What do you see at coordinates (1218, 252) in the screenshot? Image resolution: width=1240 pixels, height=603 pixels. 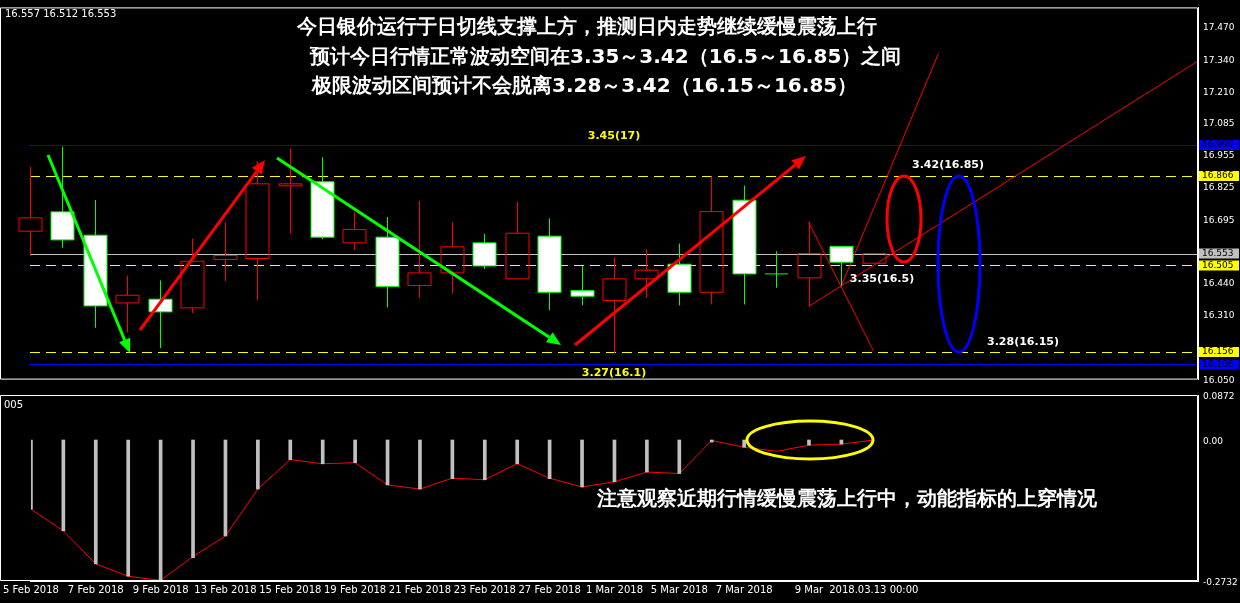 I see `ref-line-label: 16.553` at bounding box center [1218, 252].